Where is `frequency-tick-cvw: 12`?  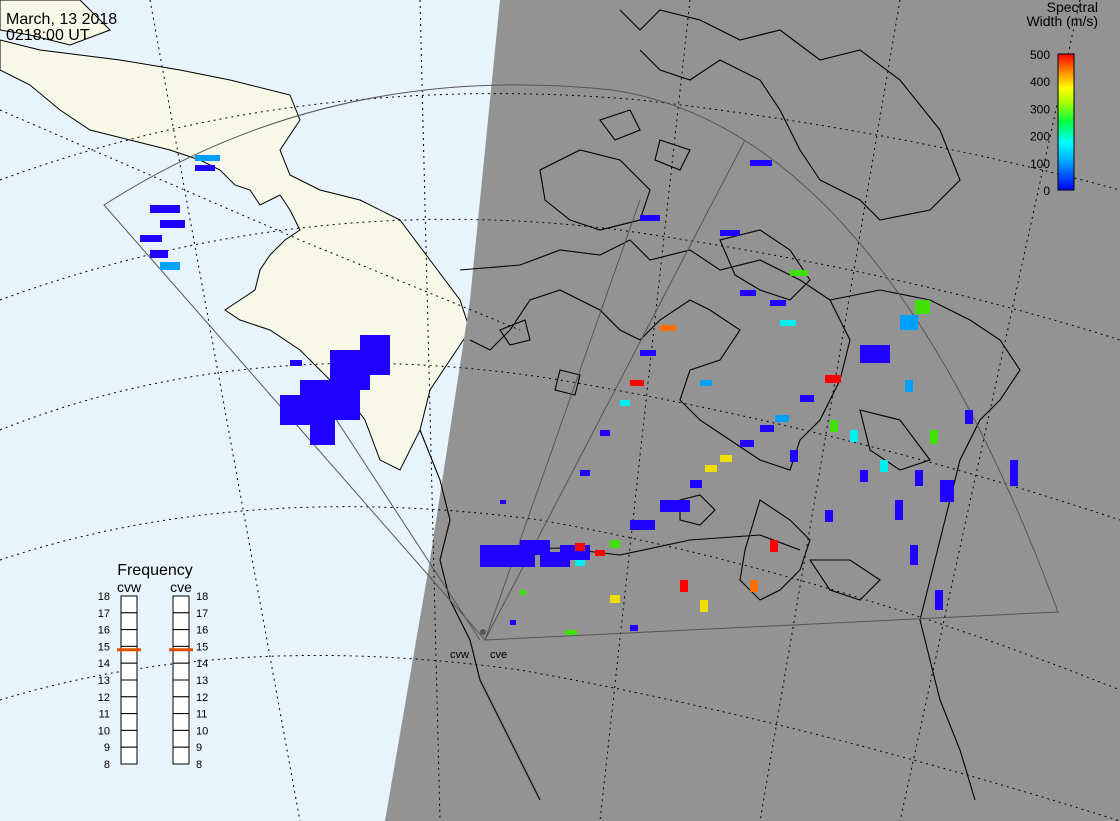
frequency-tick-cvw: 12 is located at coordinates (104, 698).